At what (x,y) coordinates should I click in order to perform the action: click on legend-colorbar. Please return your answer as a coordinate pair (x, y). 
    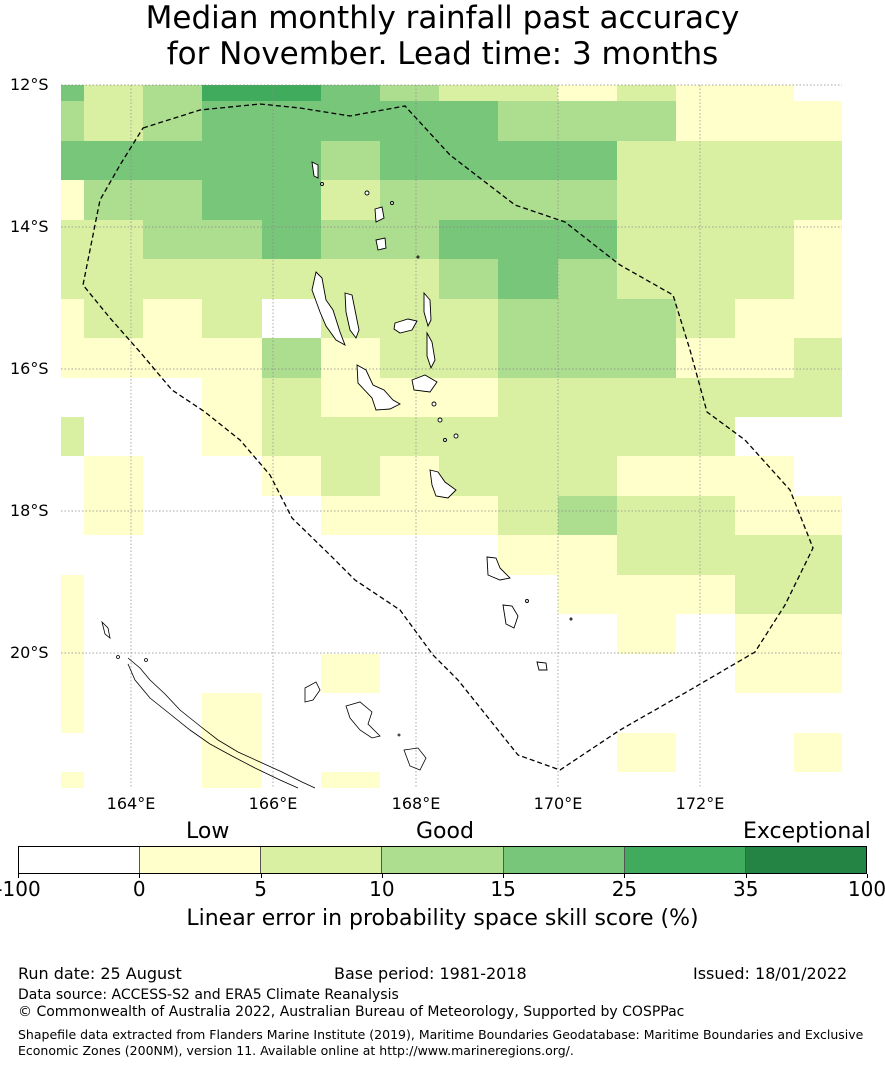
    Looking at the image, I should click on (442, 860).